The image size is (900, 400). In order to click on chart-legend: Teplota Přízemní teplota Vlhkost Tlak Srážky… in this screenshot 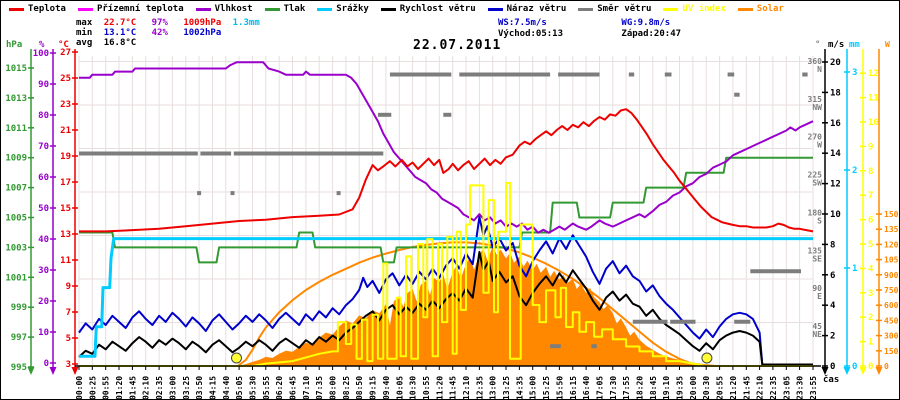, I will do `click(396, 9)`.